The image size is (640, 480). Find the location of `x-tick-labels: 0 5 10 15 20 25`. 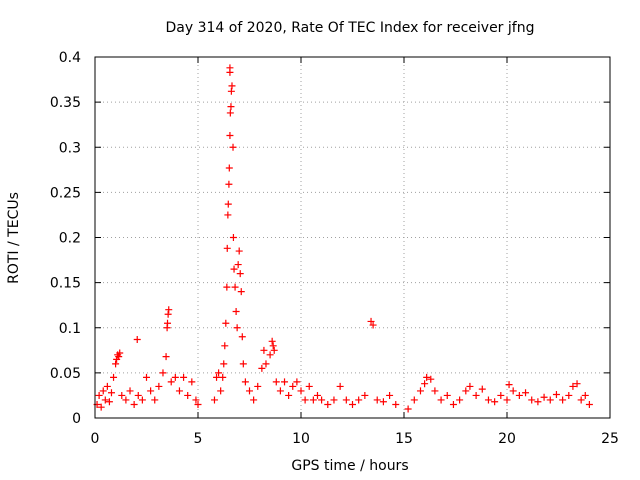

x-tick-labels: 0 5 10 15 20 25 is located at coordinates (355, 439).